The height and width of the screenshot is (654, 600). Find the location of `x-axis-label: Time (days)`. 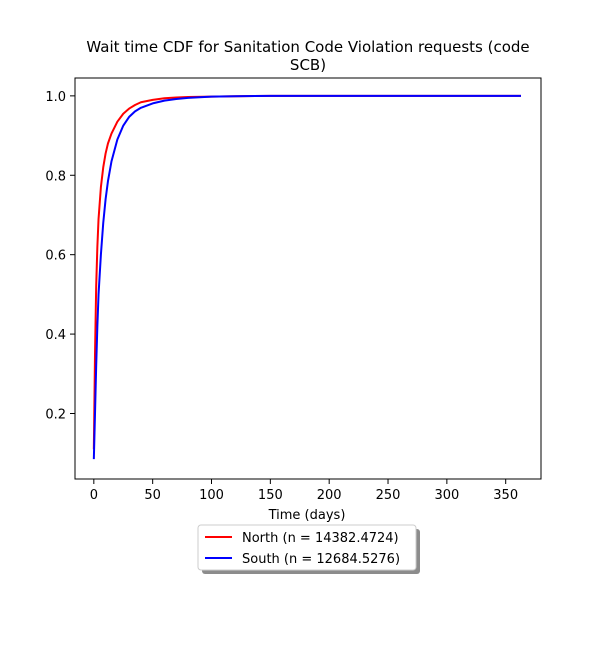

x-axis-label: Time (days) is located at coordinates (307, 515).